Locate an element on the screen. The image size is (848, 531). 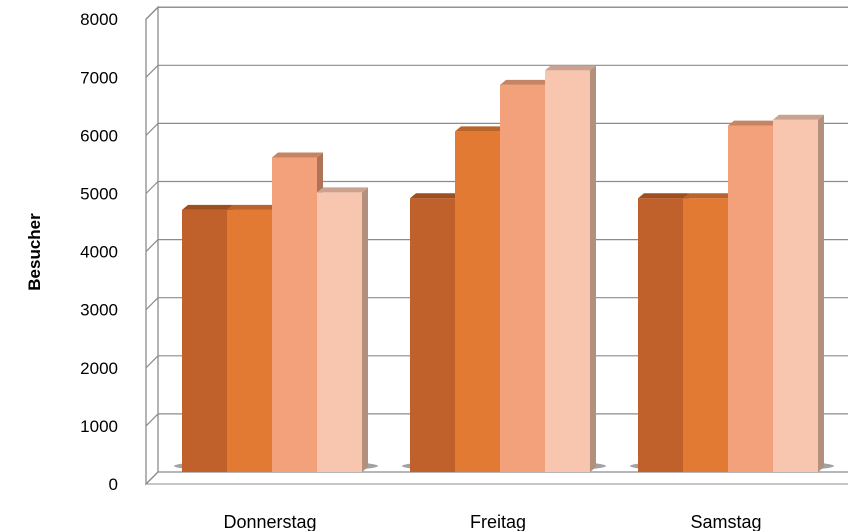
y-tick-label: 0 is located at coordinates (113, 484).